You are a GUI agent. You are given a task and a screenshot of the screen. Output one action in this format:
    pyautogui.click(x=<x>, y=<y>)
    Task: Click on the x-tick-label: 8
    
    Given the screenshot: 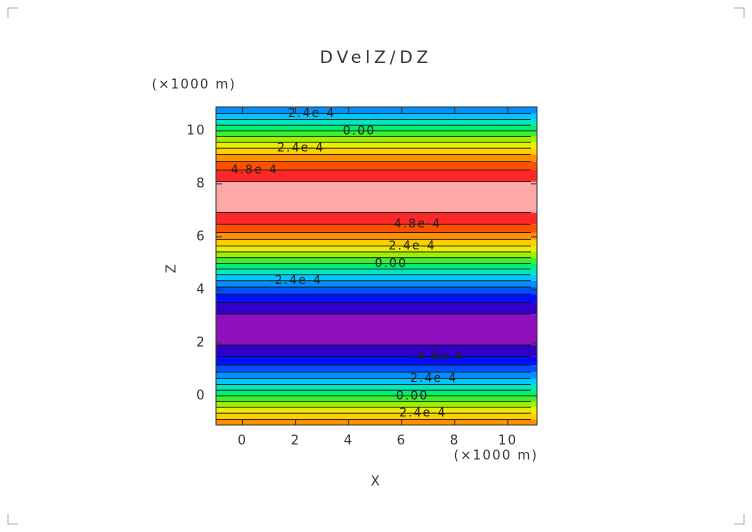 What is the action you would take?
    pyautogui.click(x=455, y=441)
    